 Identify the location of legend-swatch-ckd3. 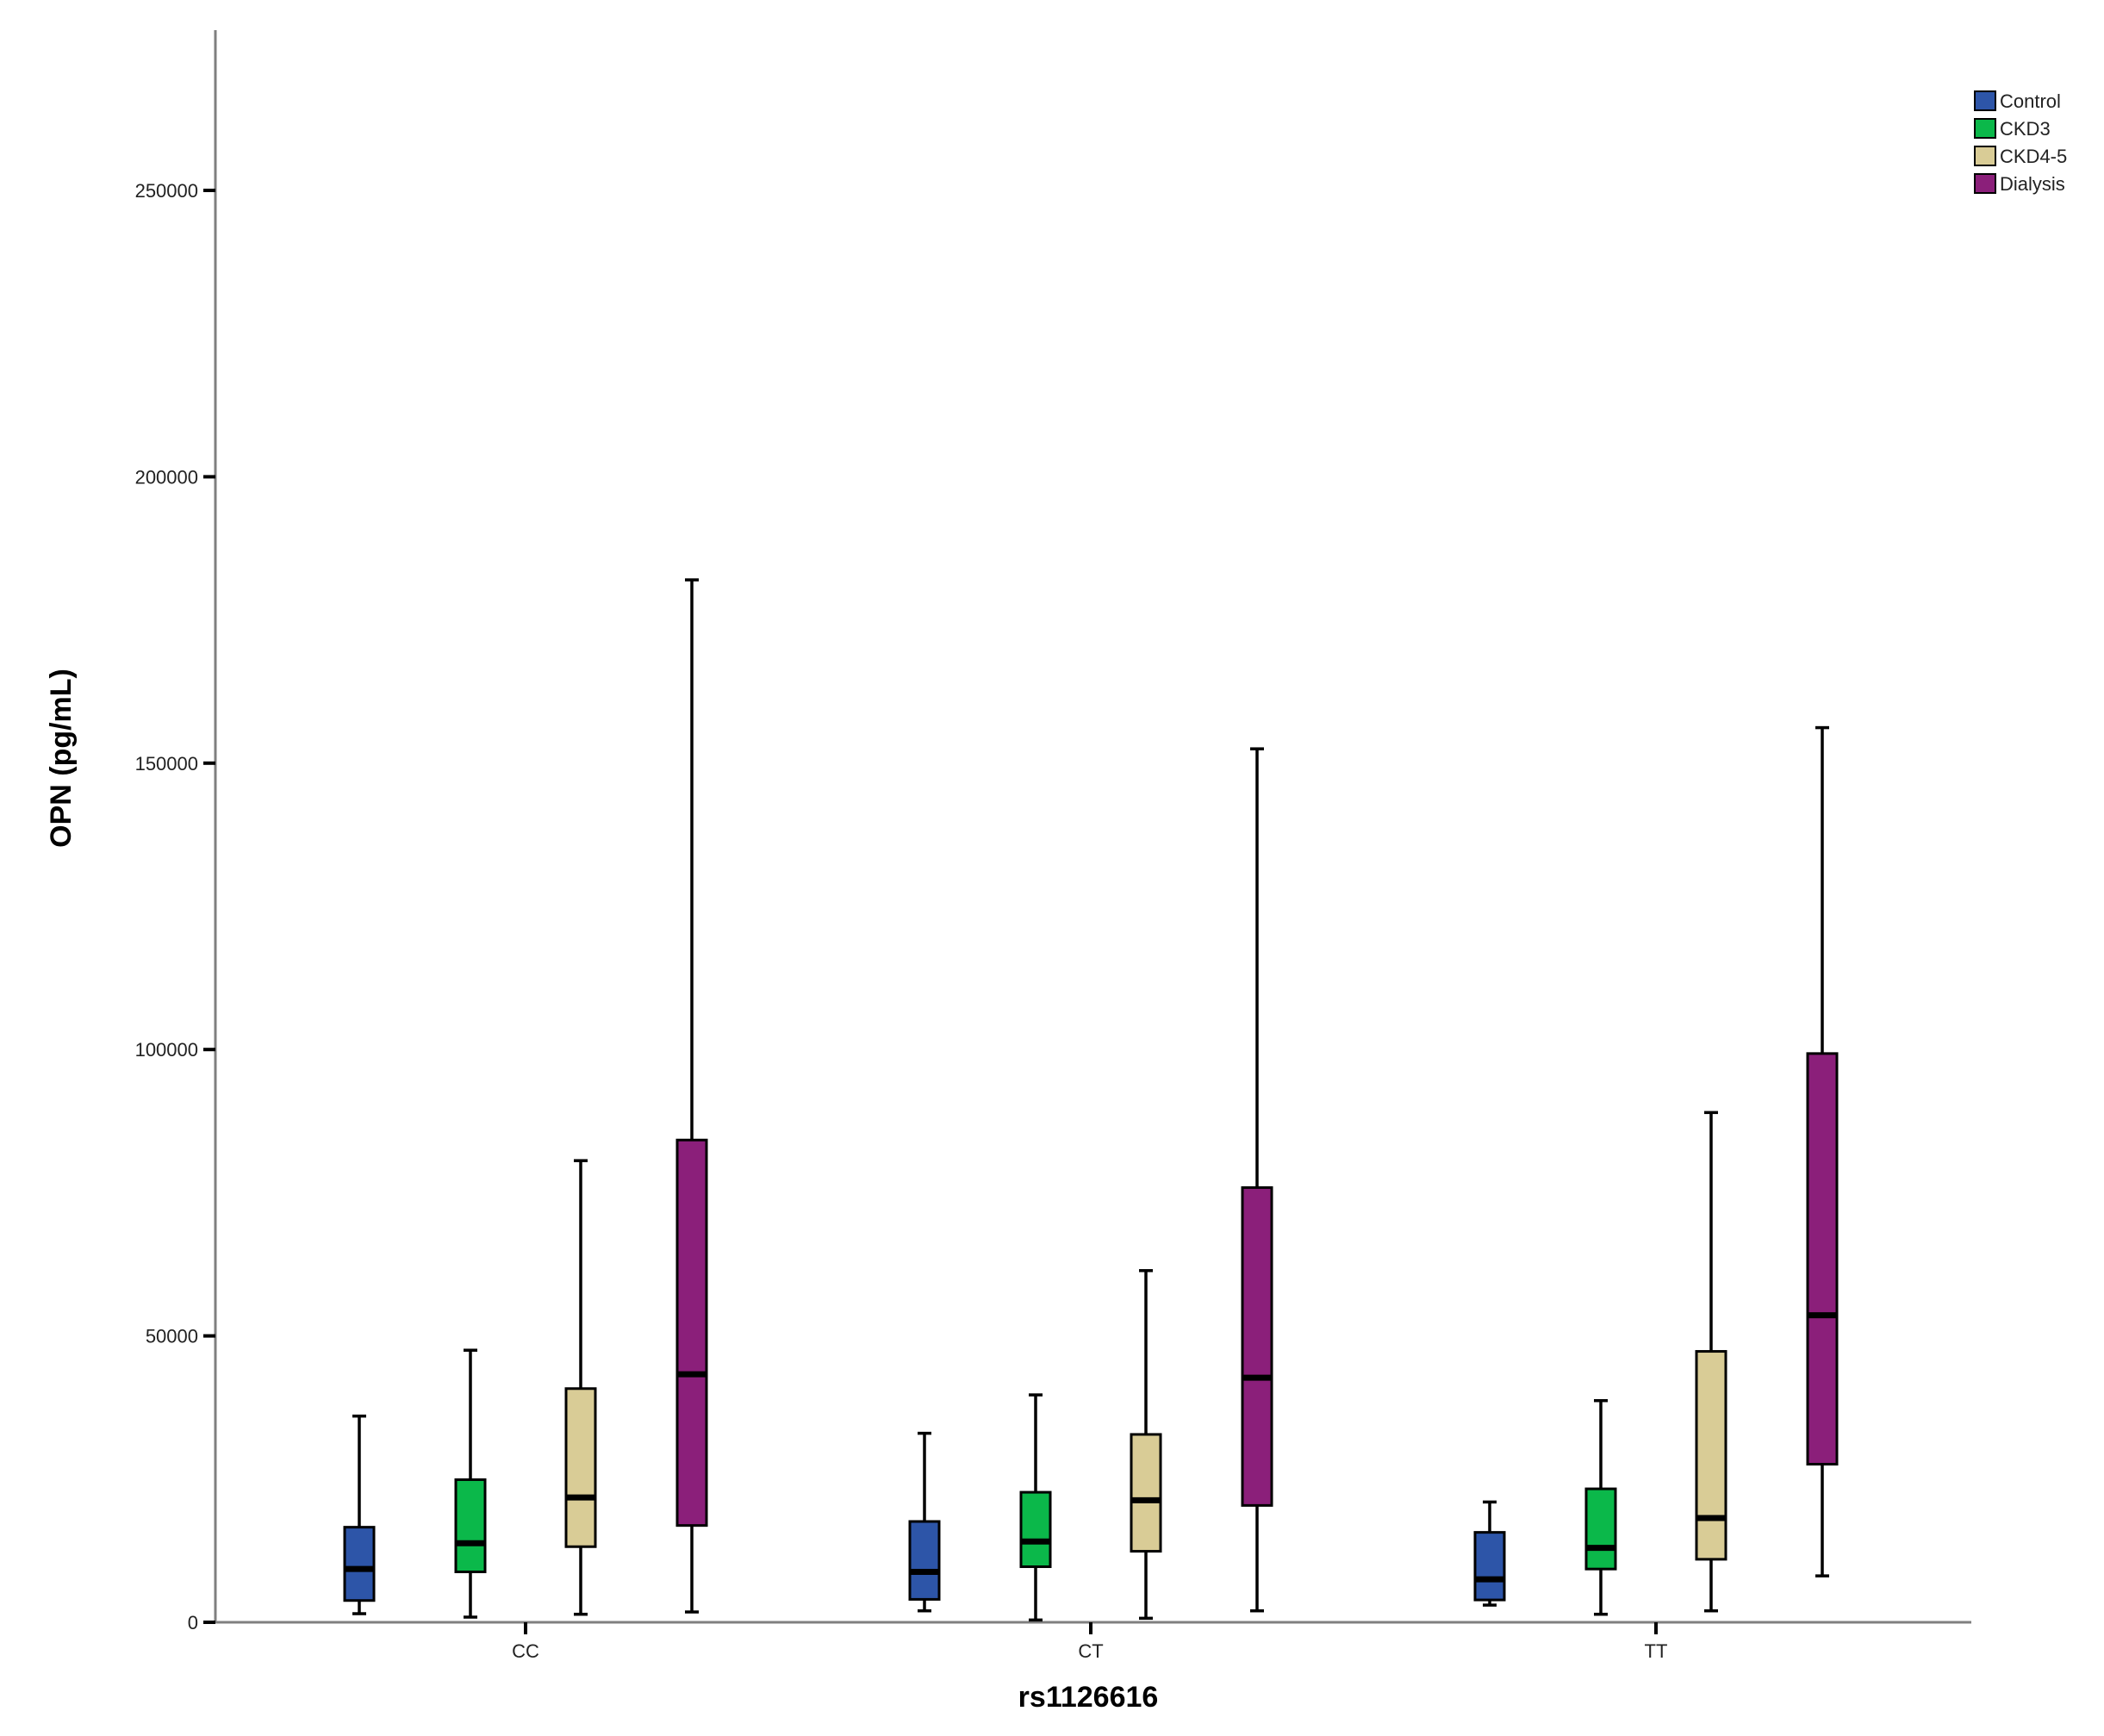
(1985, 128).